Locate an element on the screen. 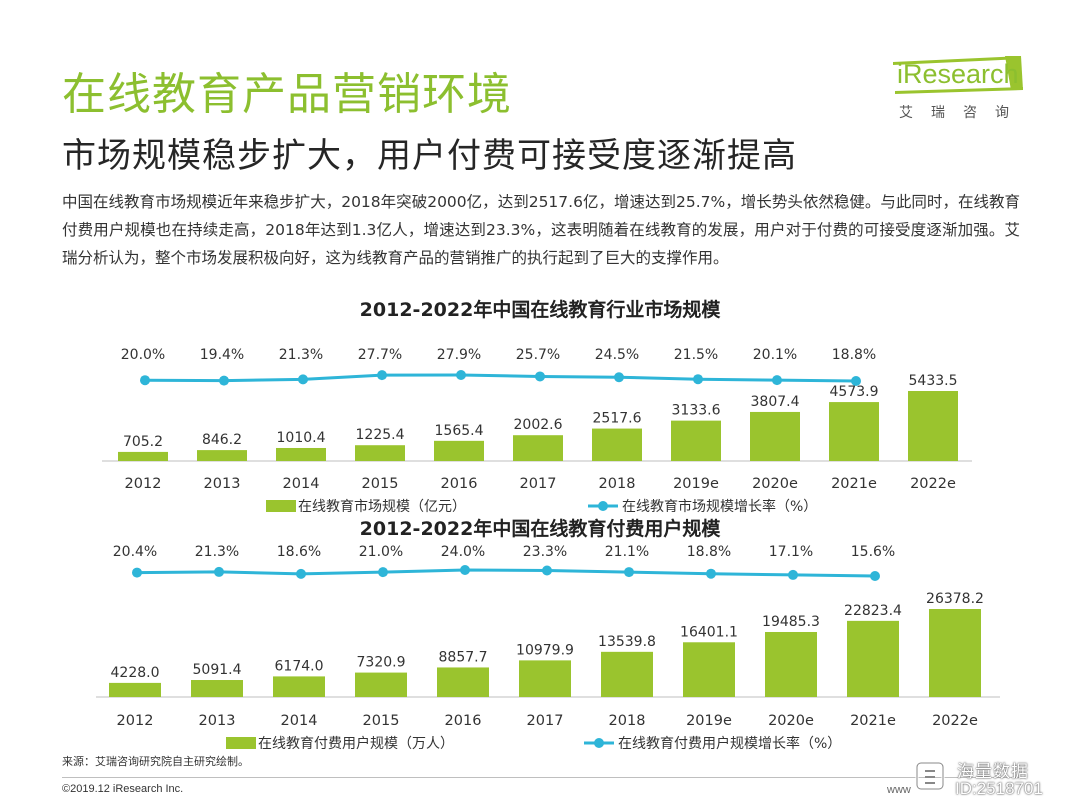  data-label: 3807.4 is located at coordinates (775, 402).